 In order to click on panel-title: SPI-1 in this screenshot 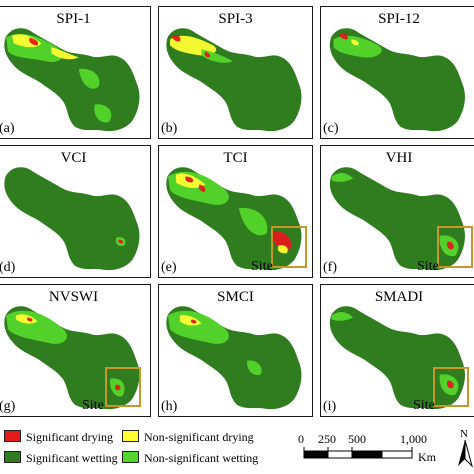, I will do `click(73, 19)`.